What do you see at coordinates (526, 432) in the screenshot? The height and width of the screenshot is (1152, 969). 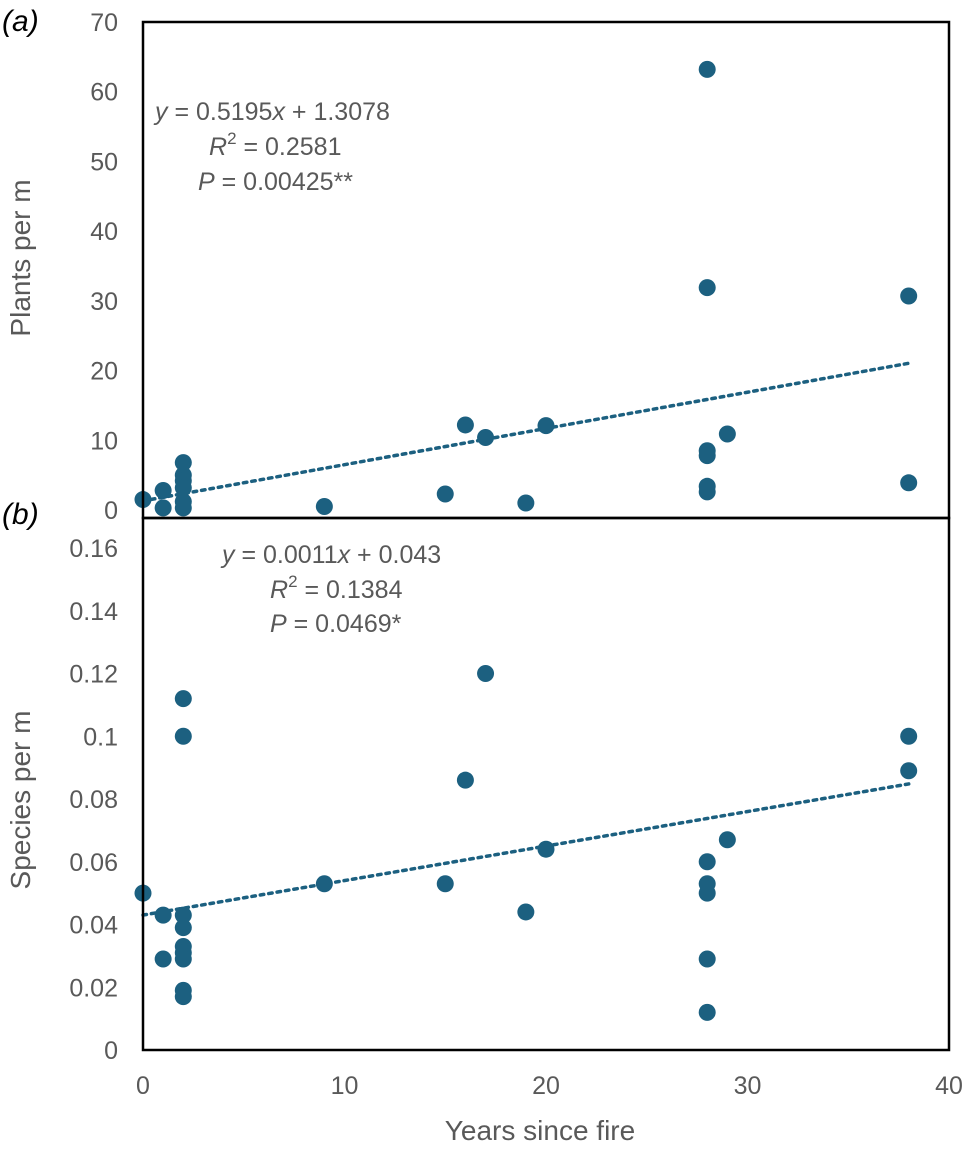 I see `panel-a-trendline` at bounding box center [526, 432].